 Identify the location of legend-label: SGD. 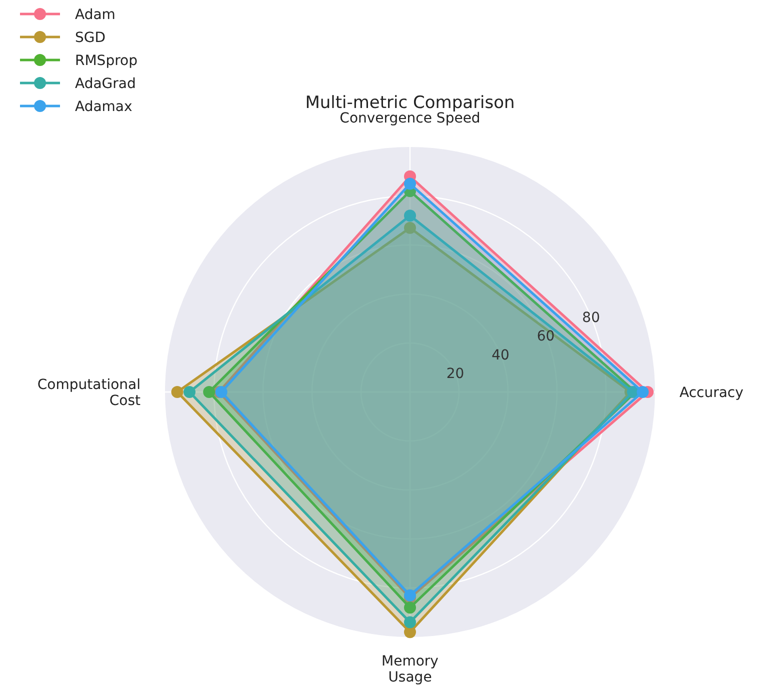
(90, 38).